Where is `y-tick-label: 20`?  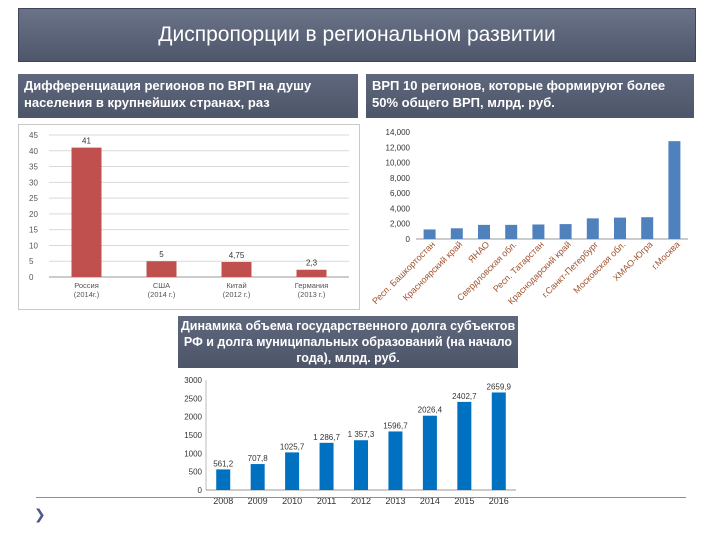
y-tick-label: 20 is located at coordinates (33, 214).